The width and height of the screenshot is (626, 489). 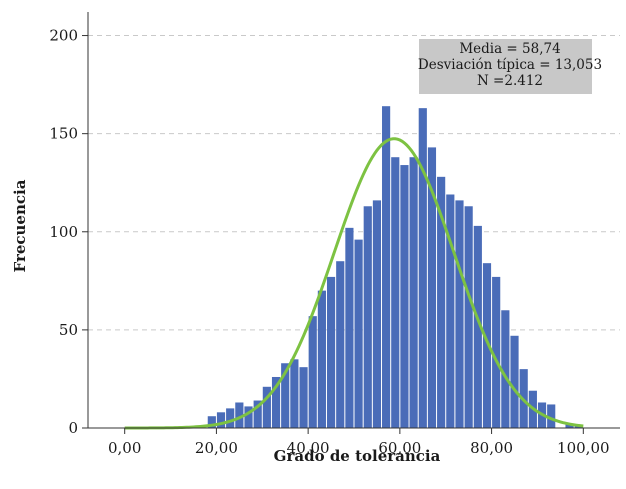 I want to click on x-tick-label: 100,00, so click(x=583, y=448).